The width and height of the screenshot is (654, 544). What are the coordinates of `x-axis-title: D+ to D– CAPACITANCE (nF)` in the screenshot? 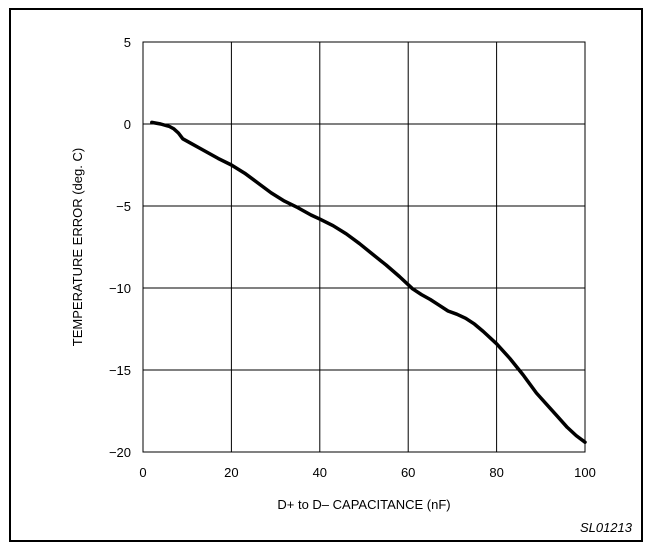 It's located at (363, 504).